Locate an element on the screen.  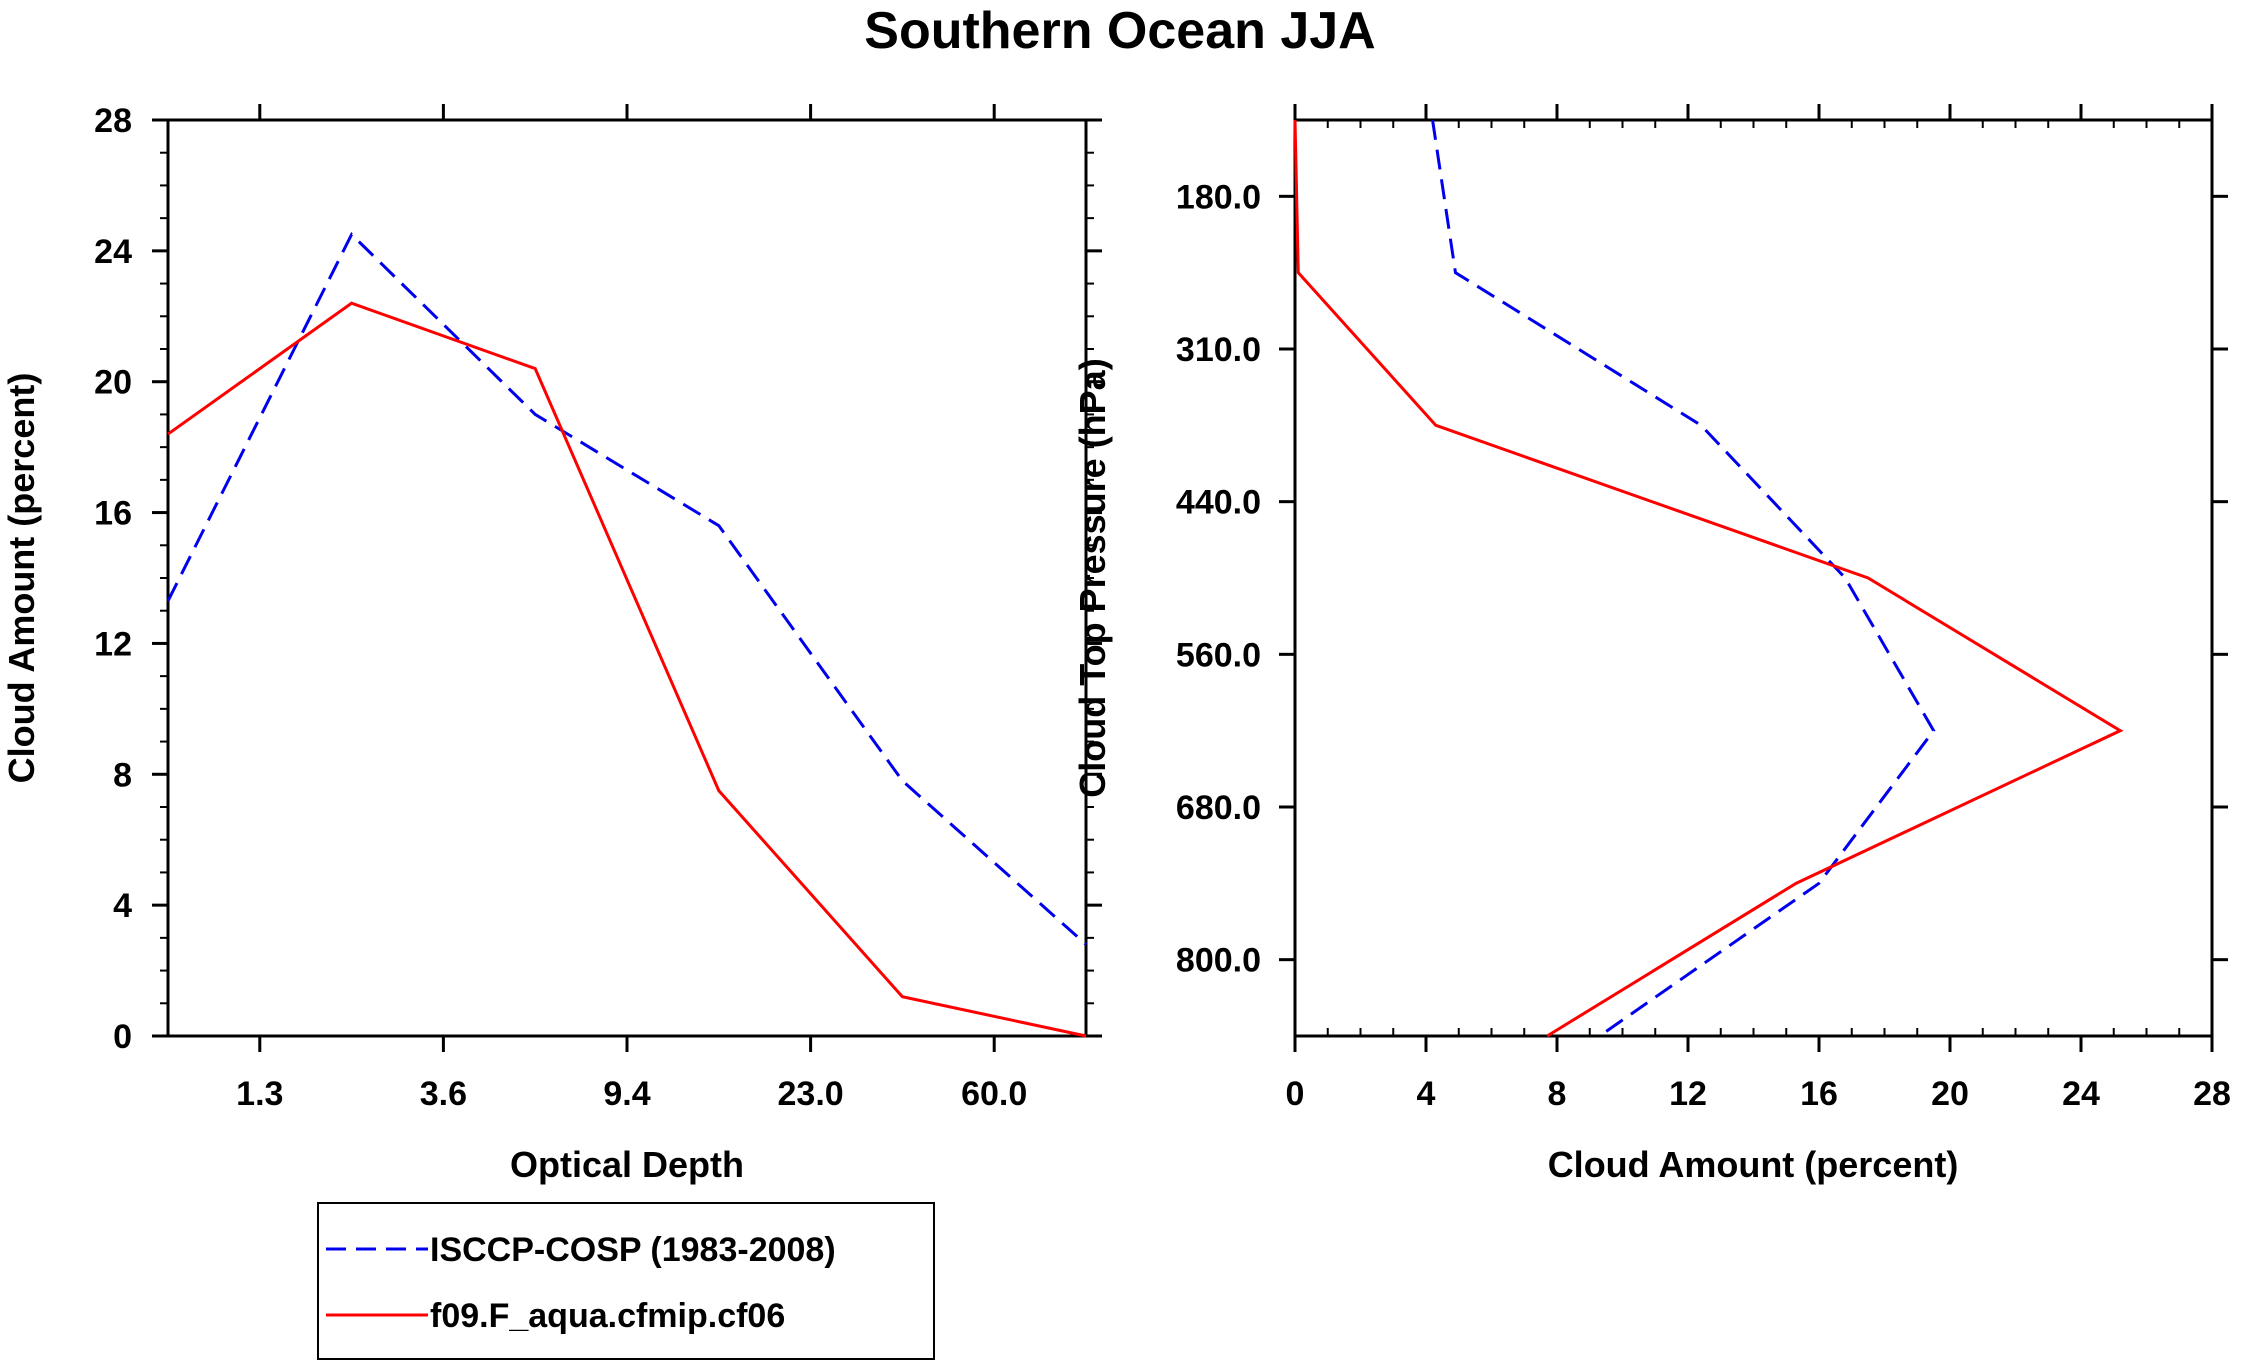
y-tick-label: 800.0 is located at coordinates (1218, 961).